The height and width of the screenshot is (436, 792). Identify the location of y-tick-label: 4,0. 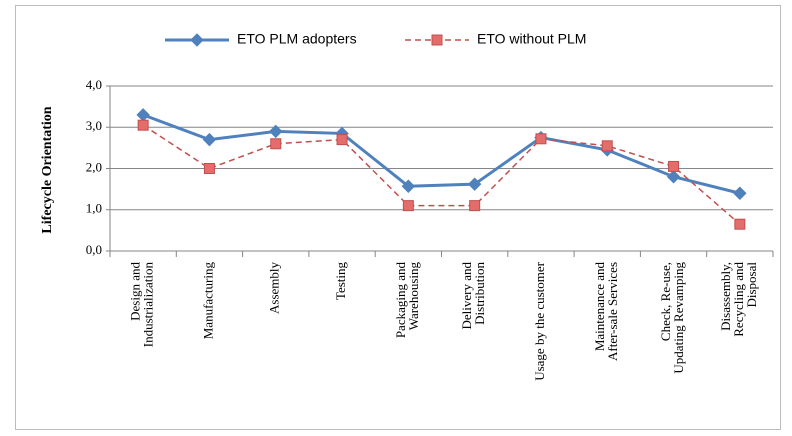
(94, 84).